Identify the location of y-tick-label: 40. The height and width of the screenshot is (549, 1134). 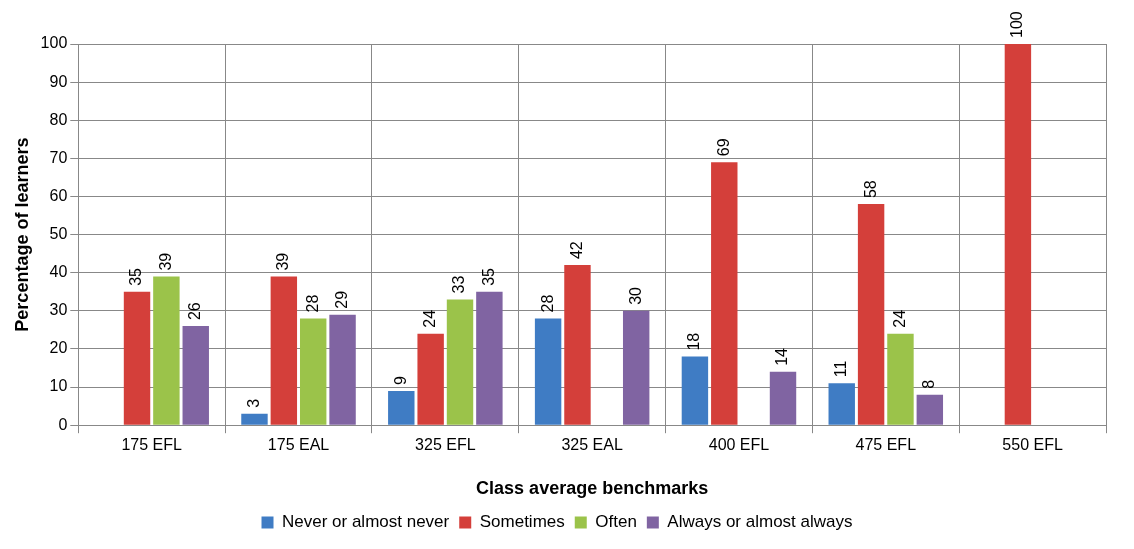
(58, 272).